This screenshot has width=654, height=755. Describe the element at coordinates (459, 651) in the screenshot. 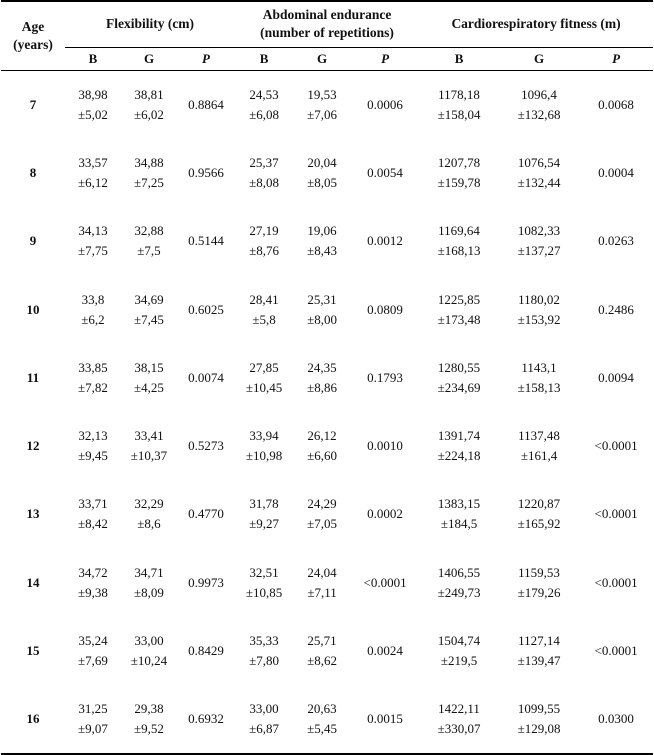

I see `cardio-b-cell: 1504,74 ±219,5` at that location.